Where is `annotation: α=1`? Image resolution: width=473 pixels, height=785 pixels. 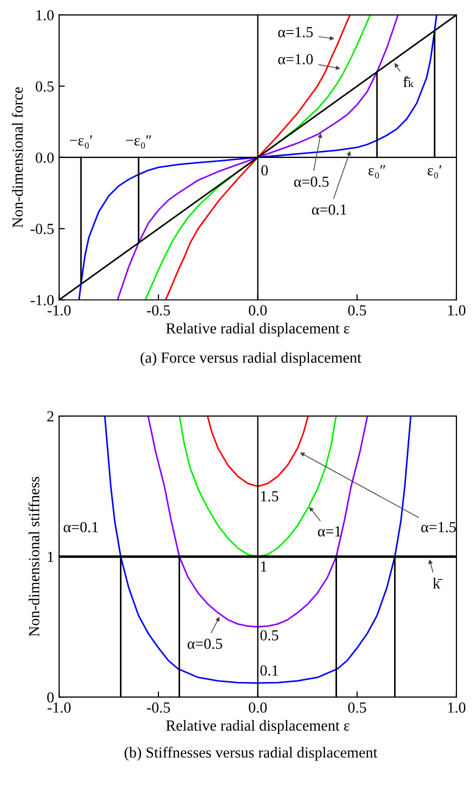 annotation: α=1 is located at coordinates (329, 531).